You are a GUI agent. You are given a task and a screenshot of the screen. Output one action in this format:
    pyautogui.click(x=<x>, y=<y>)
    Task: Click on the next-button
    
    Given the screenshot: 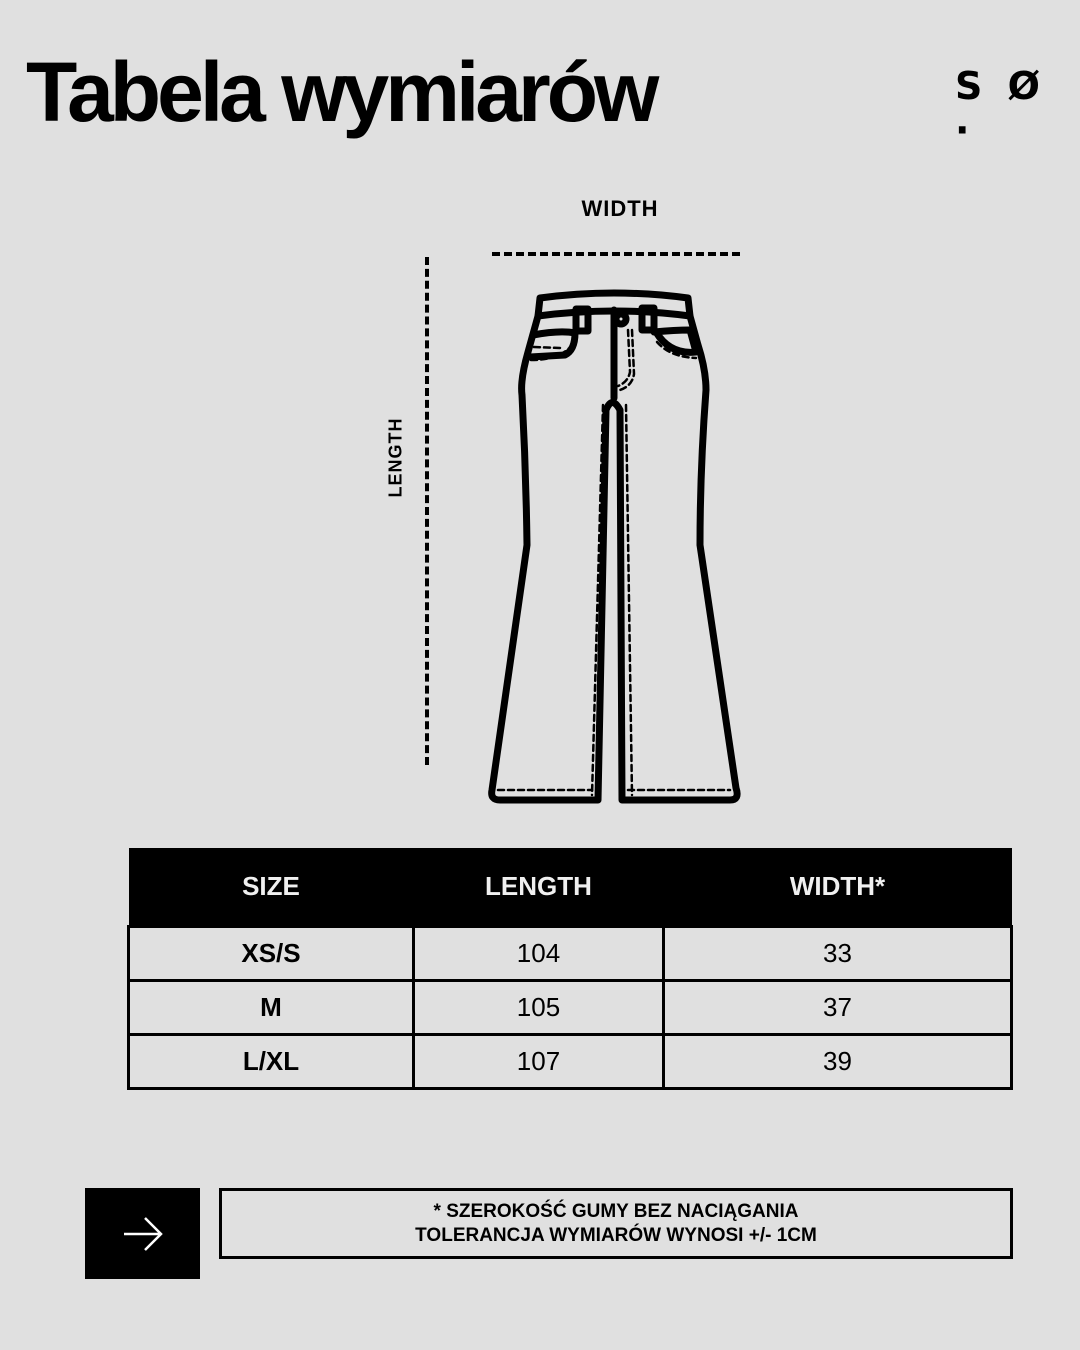 What is the action you would take?
    pyautogui.click(x=142, y=1233)
    